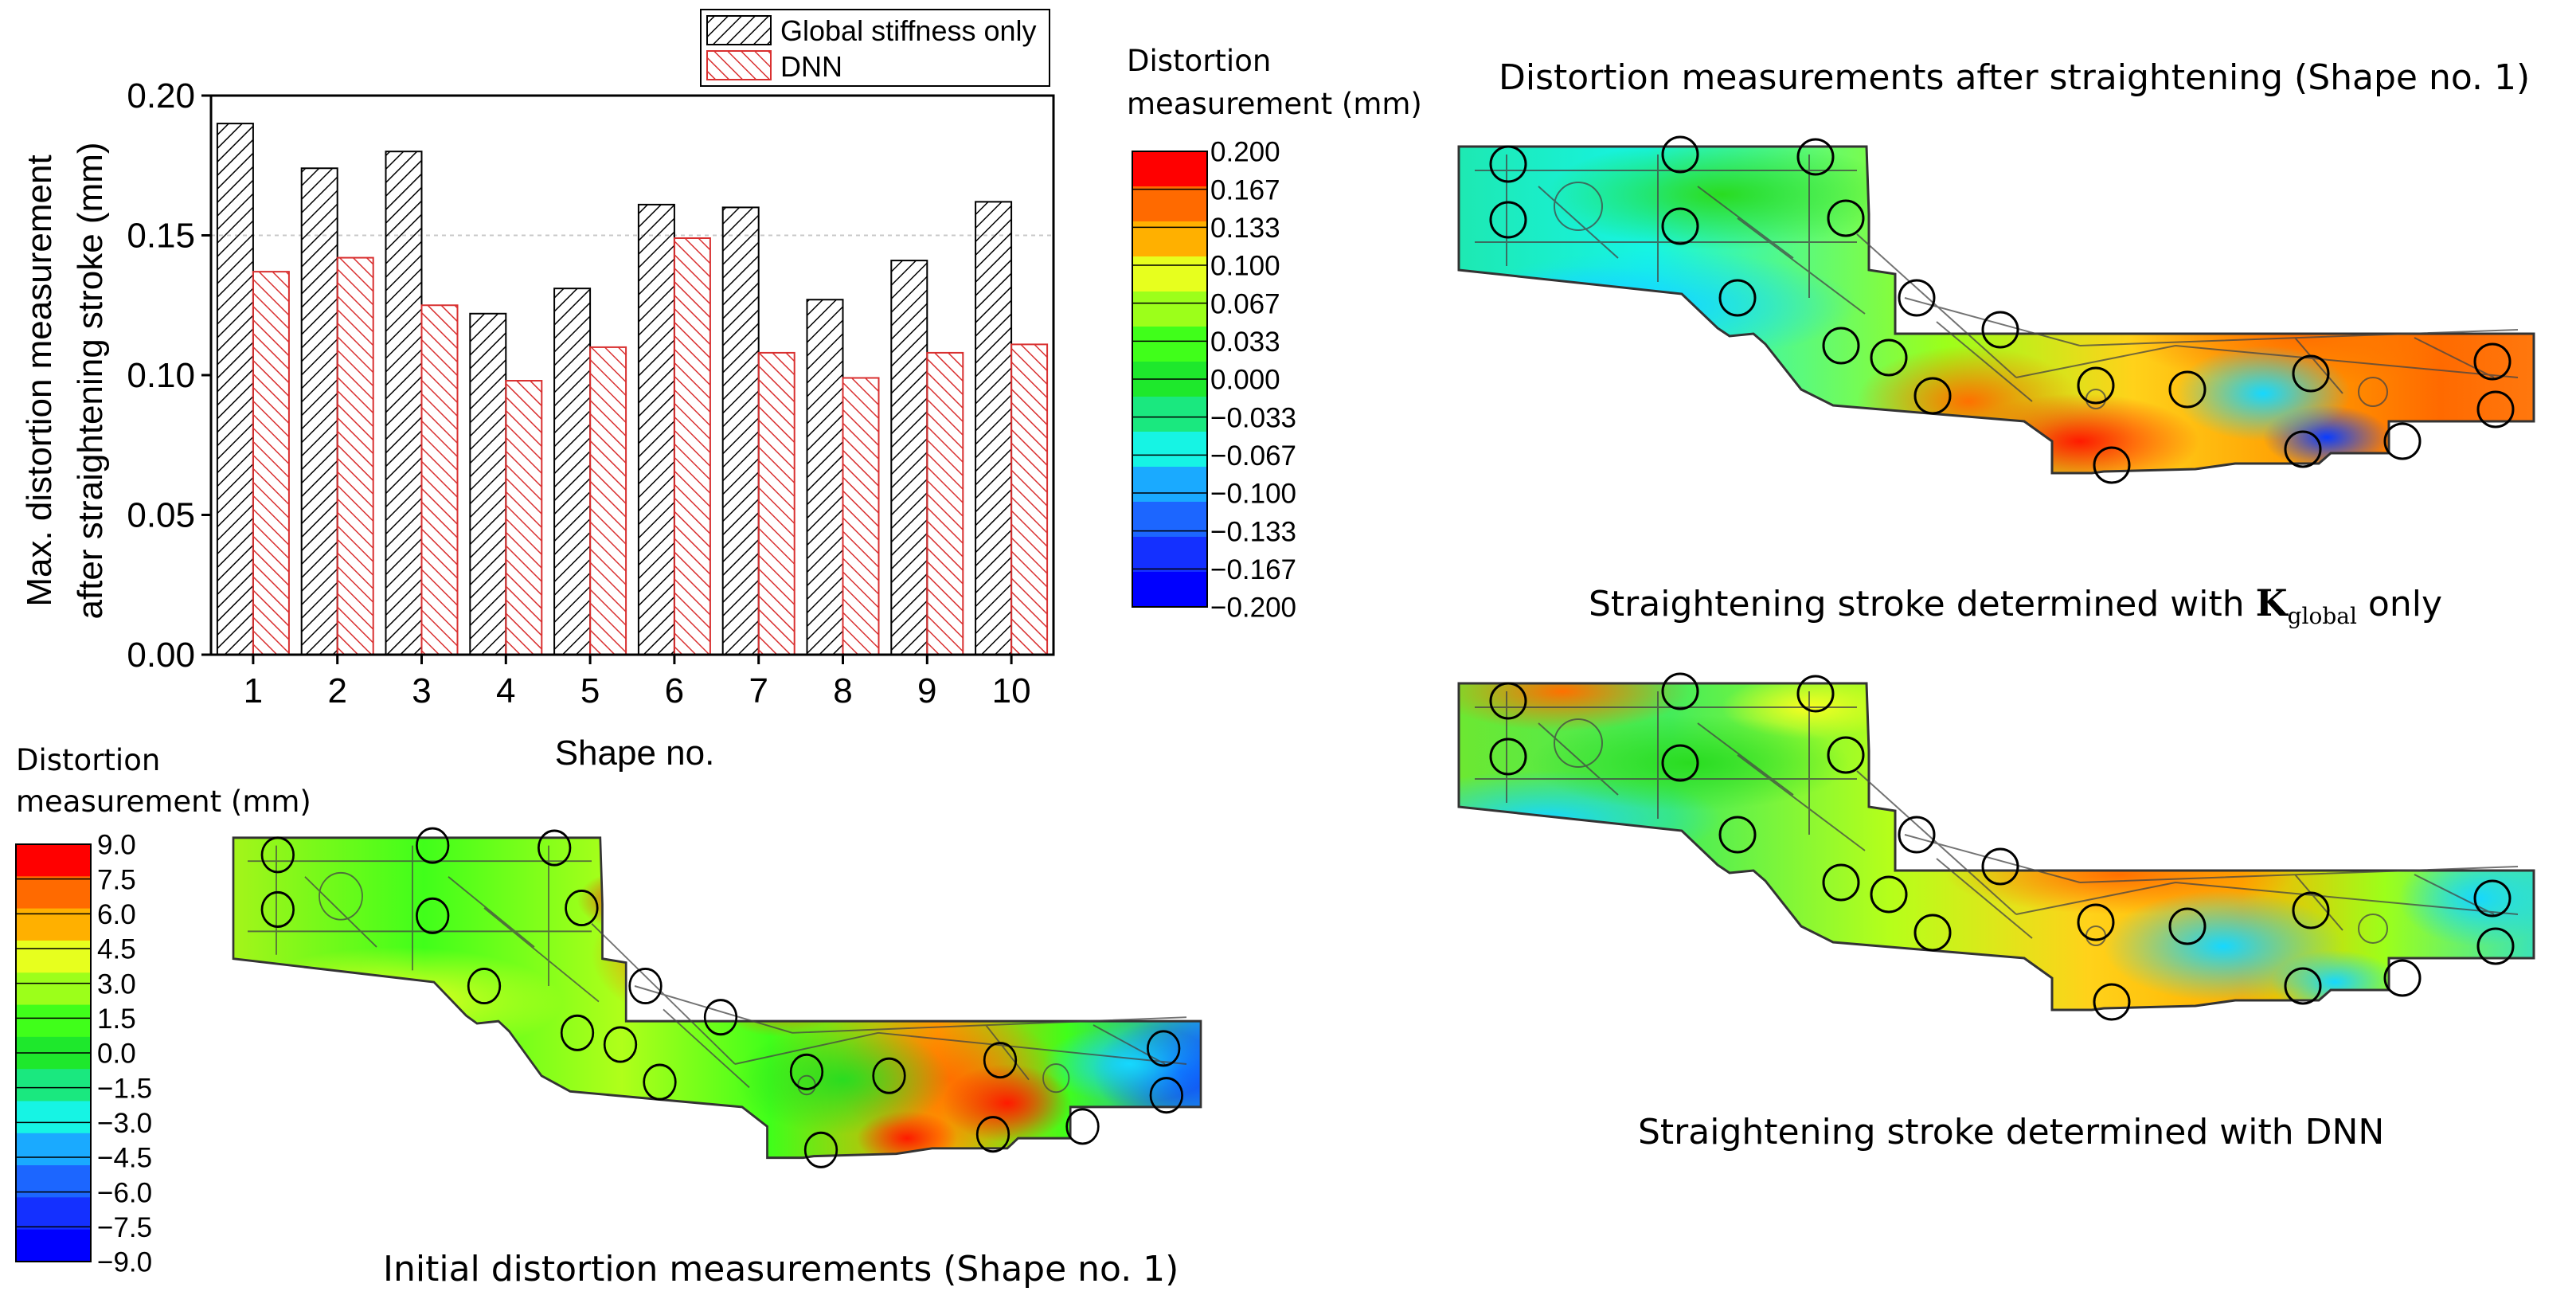  Describe the element at coordinates (909, 30) in the screenshot. I see `legend-label-global-stiffness: Global stiffness only` at that location.